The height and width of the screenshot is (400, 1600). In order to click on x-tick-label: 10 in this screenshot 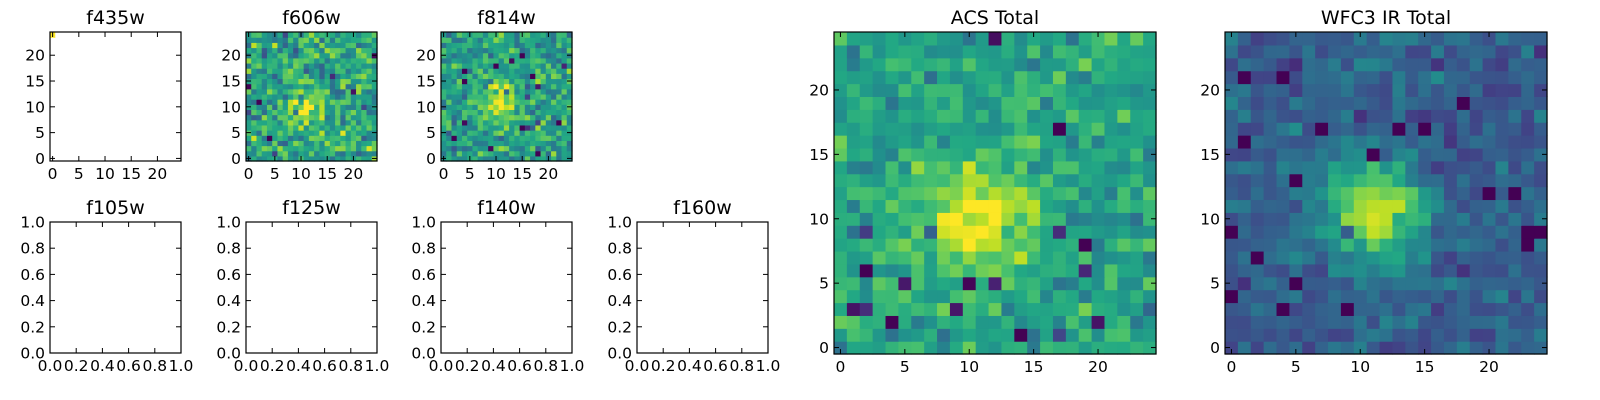, I will do `click(105, 174)`.